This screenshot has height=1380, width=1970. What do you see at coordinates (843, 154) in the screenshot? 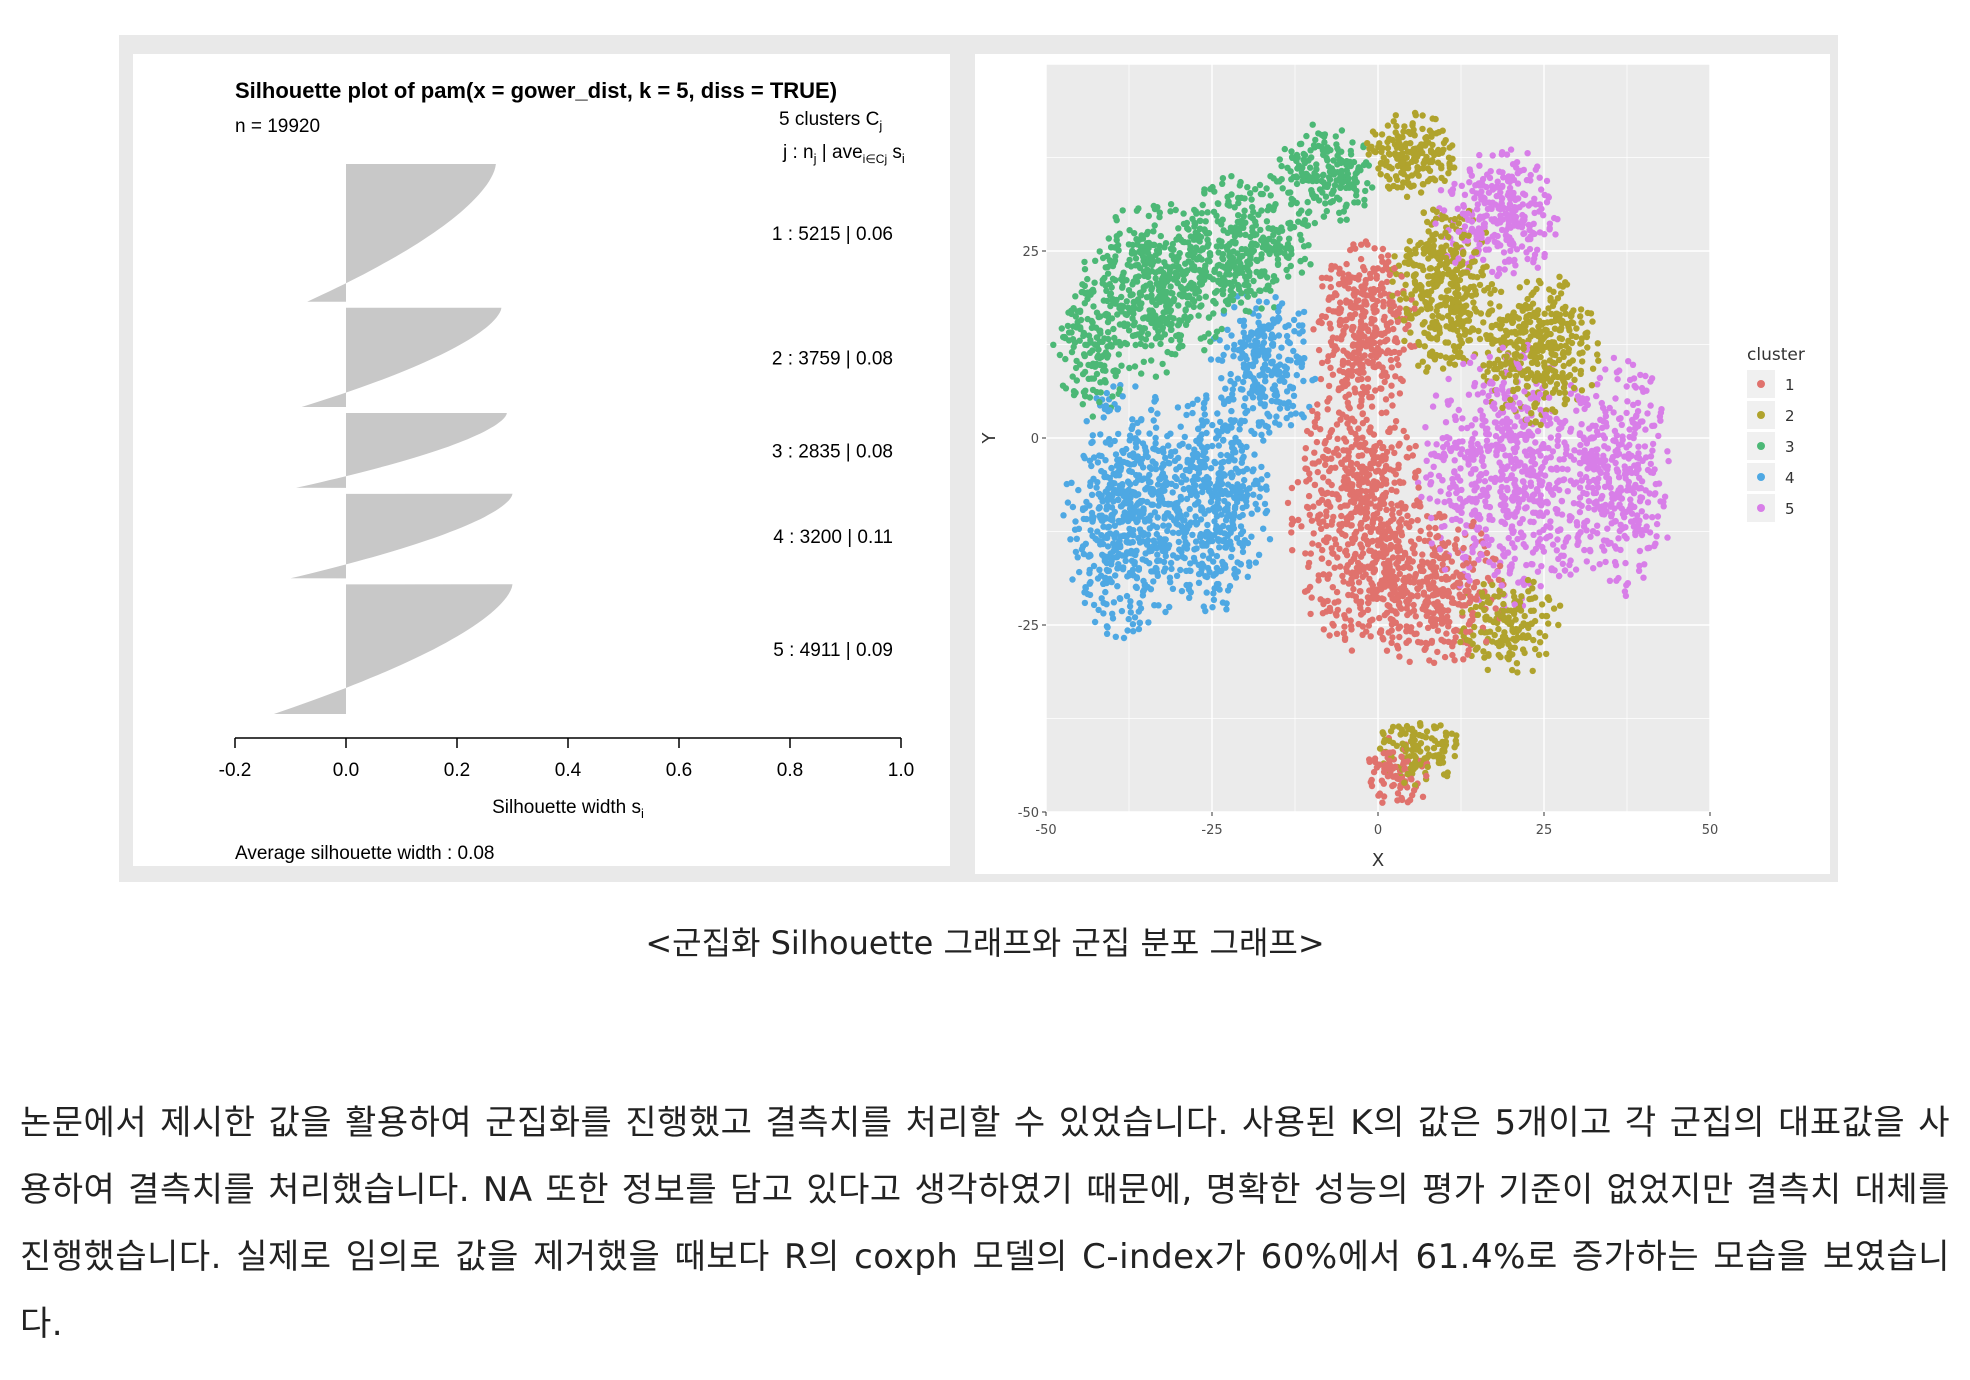
I see `silhouette-header-columns: j : nj | avei∈Cj si` at bounding box center [843, 154].